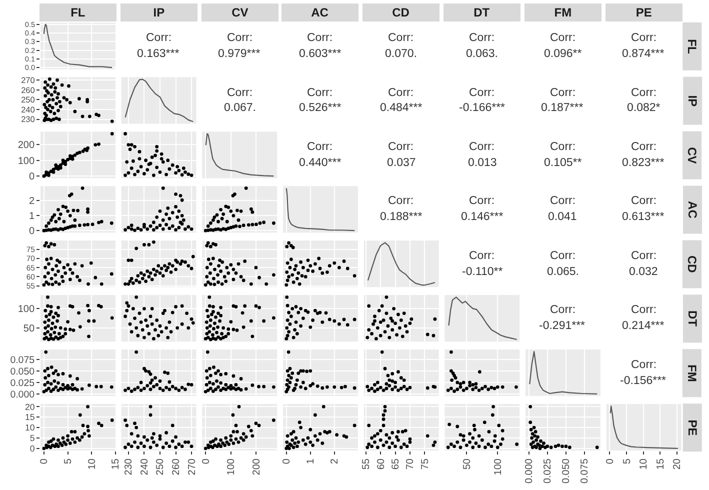 The image size is (709, 490). Describe the element at coordinates (311, 461) in the screenshot. I see `x-tick-label: 1` at that location.